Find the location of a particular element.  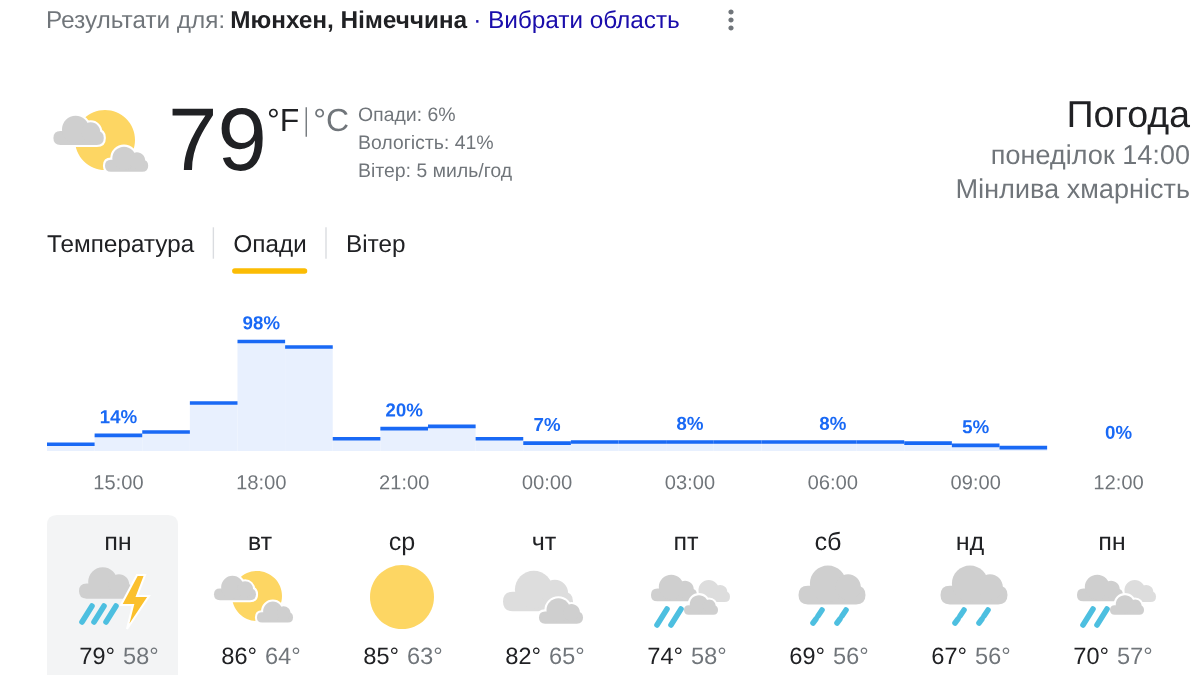

text: Мінлива хмарність is located at coordinates (1073, 191).